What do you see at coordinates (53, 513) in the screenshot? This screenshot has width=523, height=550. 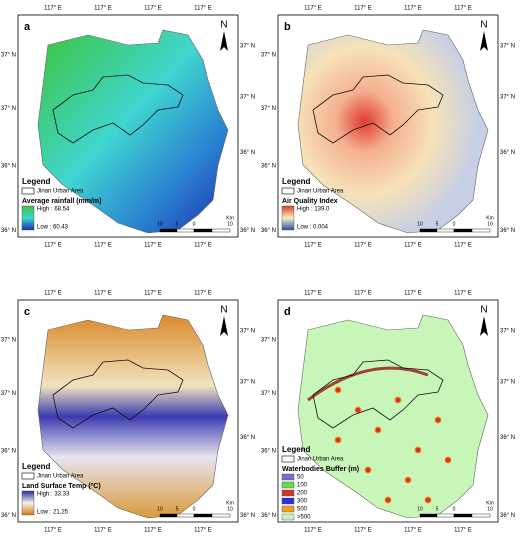 I see `ramp-low: Low : 21.25` at bounding box center [53, 513].